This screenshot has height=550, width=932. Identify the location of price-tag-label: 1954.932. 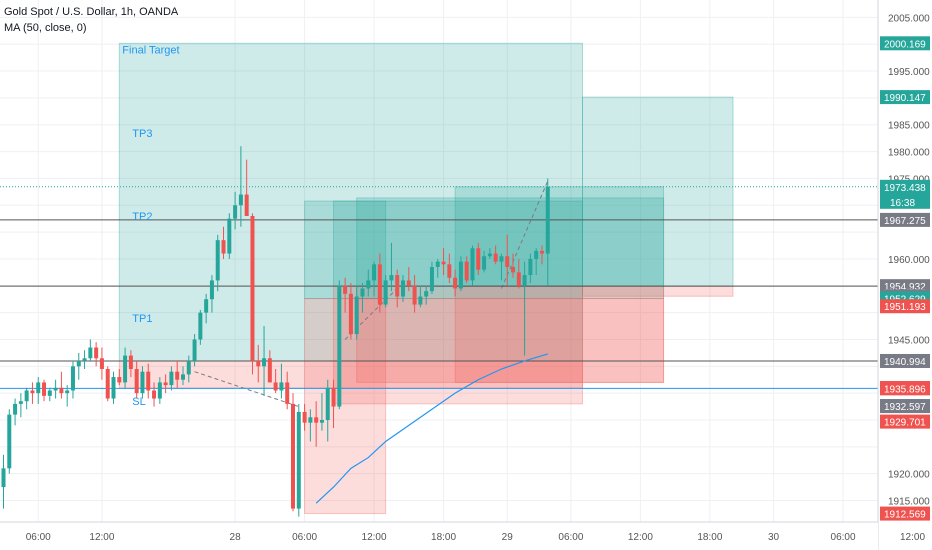
(905, 287).